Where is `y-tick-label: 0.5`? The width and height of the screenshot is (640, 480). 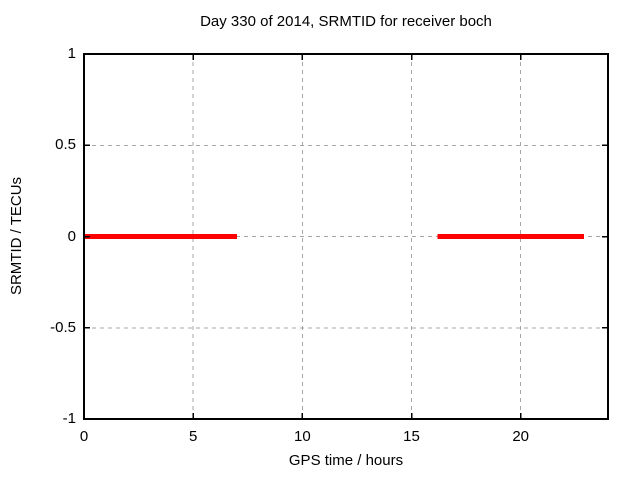 y-tick-label: 0.5 is located at coordinates (65, 145).